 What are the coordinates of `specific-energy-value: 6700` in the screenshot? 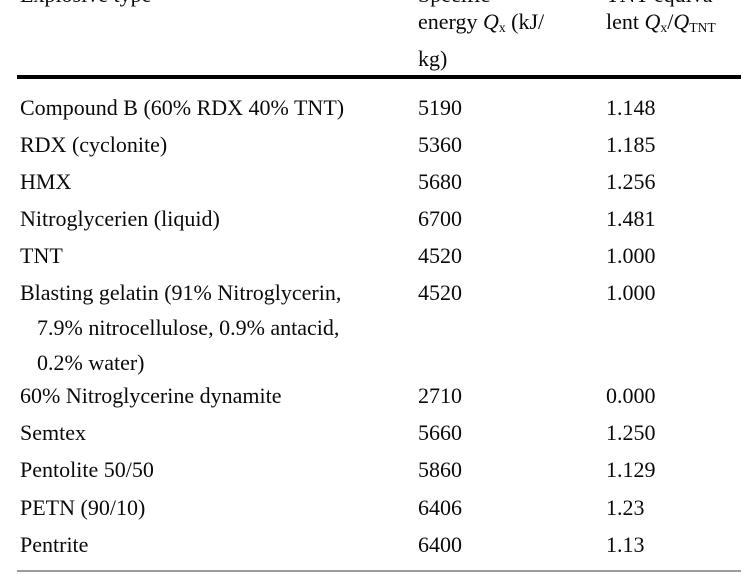 It's located at (440, 218).